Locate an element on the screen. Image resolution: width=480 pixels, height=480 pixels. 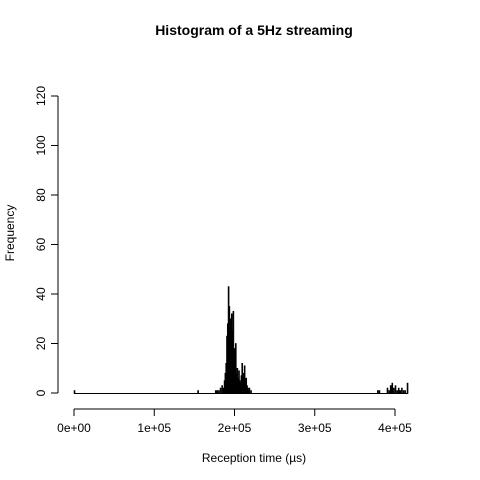
x-axis: 0e+00 1e+05 2e+05 3e+05 4e+05 is located at coordinates (234, 421).